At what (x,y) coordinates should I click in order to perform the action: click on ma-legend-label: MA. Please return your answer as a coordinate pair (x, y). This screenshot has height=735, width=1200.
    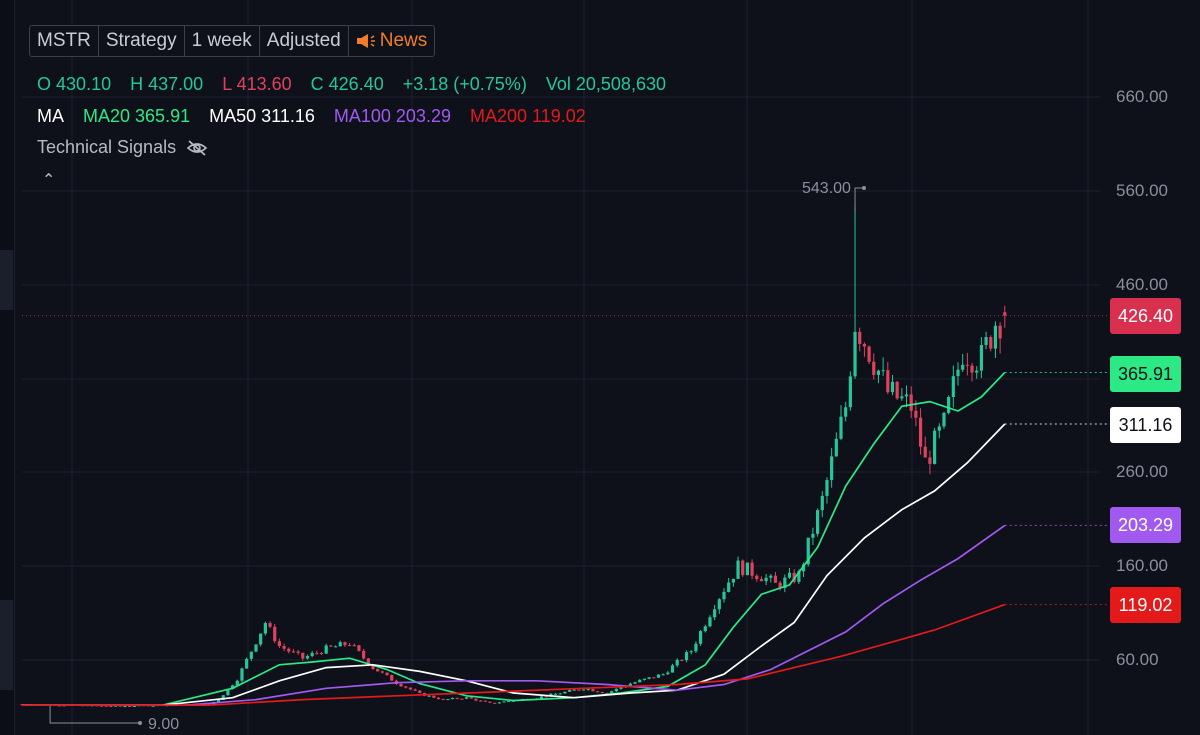
    Looking at the image, I should click on (50, 116).